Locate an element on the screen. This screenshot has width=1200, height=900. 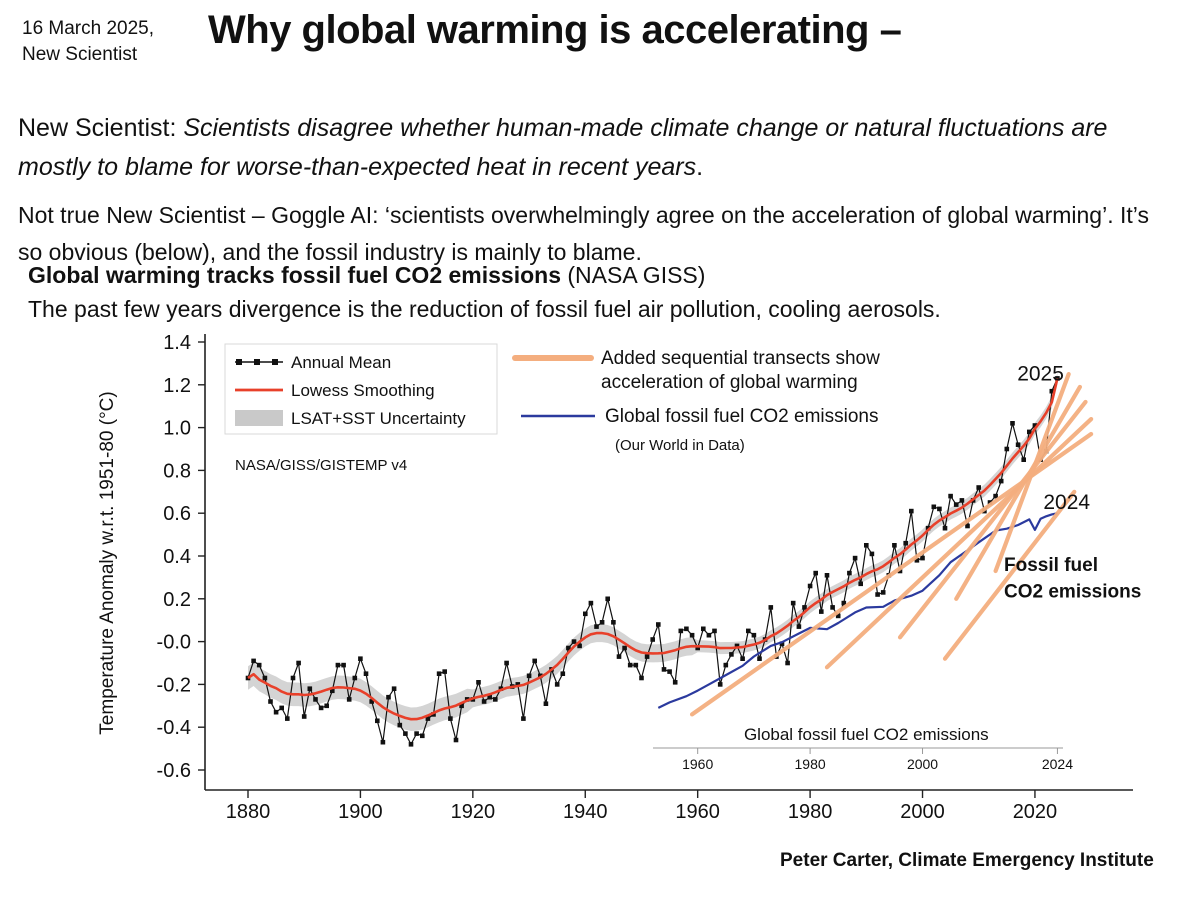
source-date: 16 March 2025, New Scientist is located at coordinates (88, 41).